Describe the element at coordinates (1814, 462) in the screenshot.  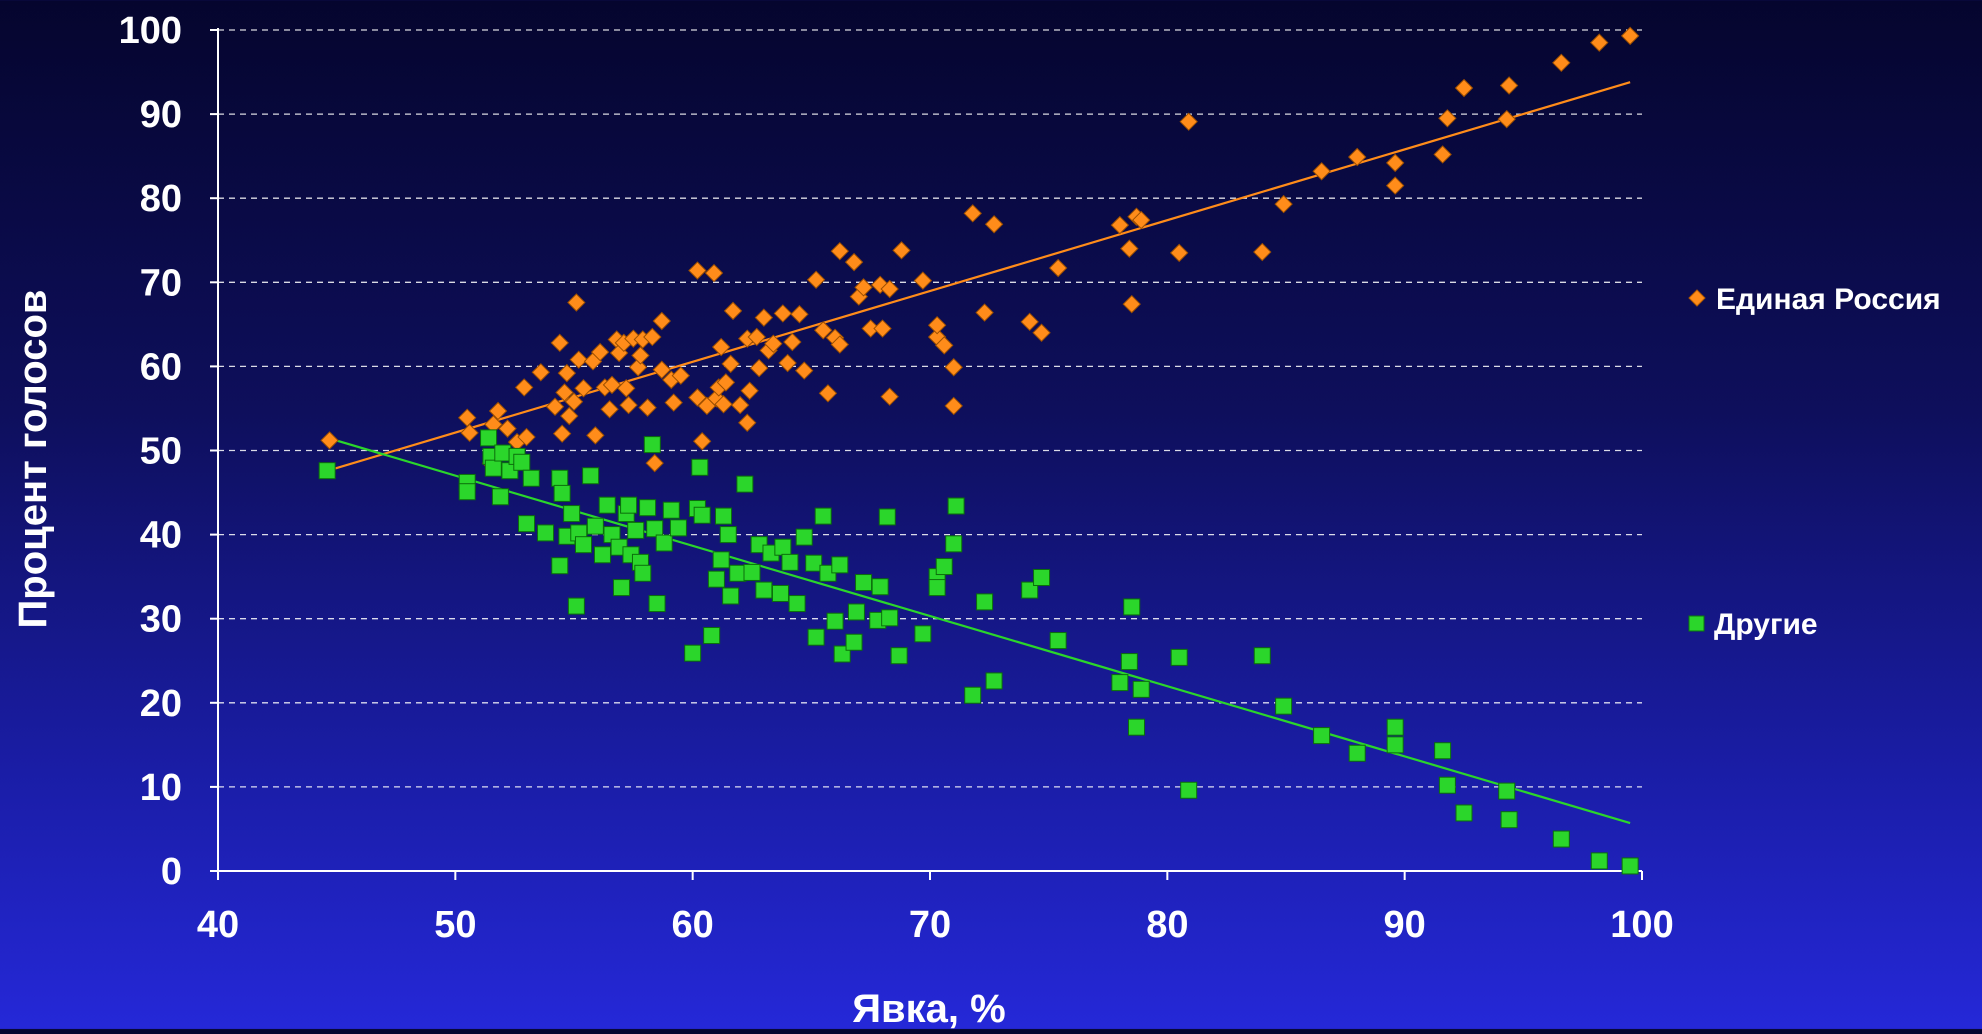
I see `legend: Единая Россия Другие` at that location.